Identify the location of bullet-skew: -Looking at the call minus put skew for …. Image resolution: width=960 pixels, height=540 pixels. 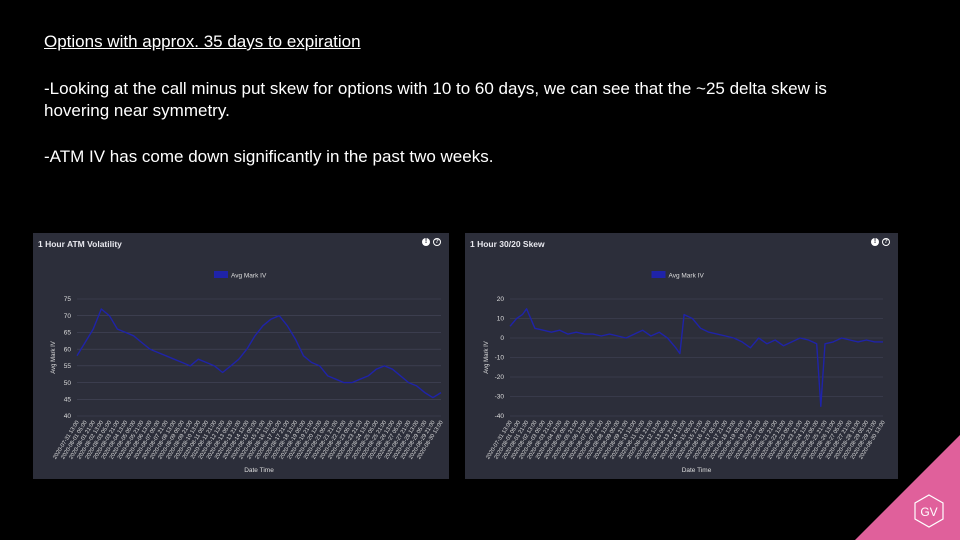
(435, 99).